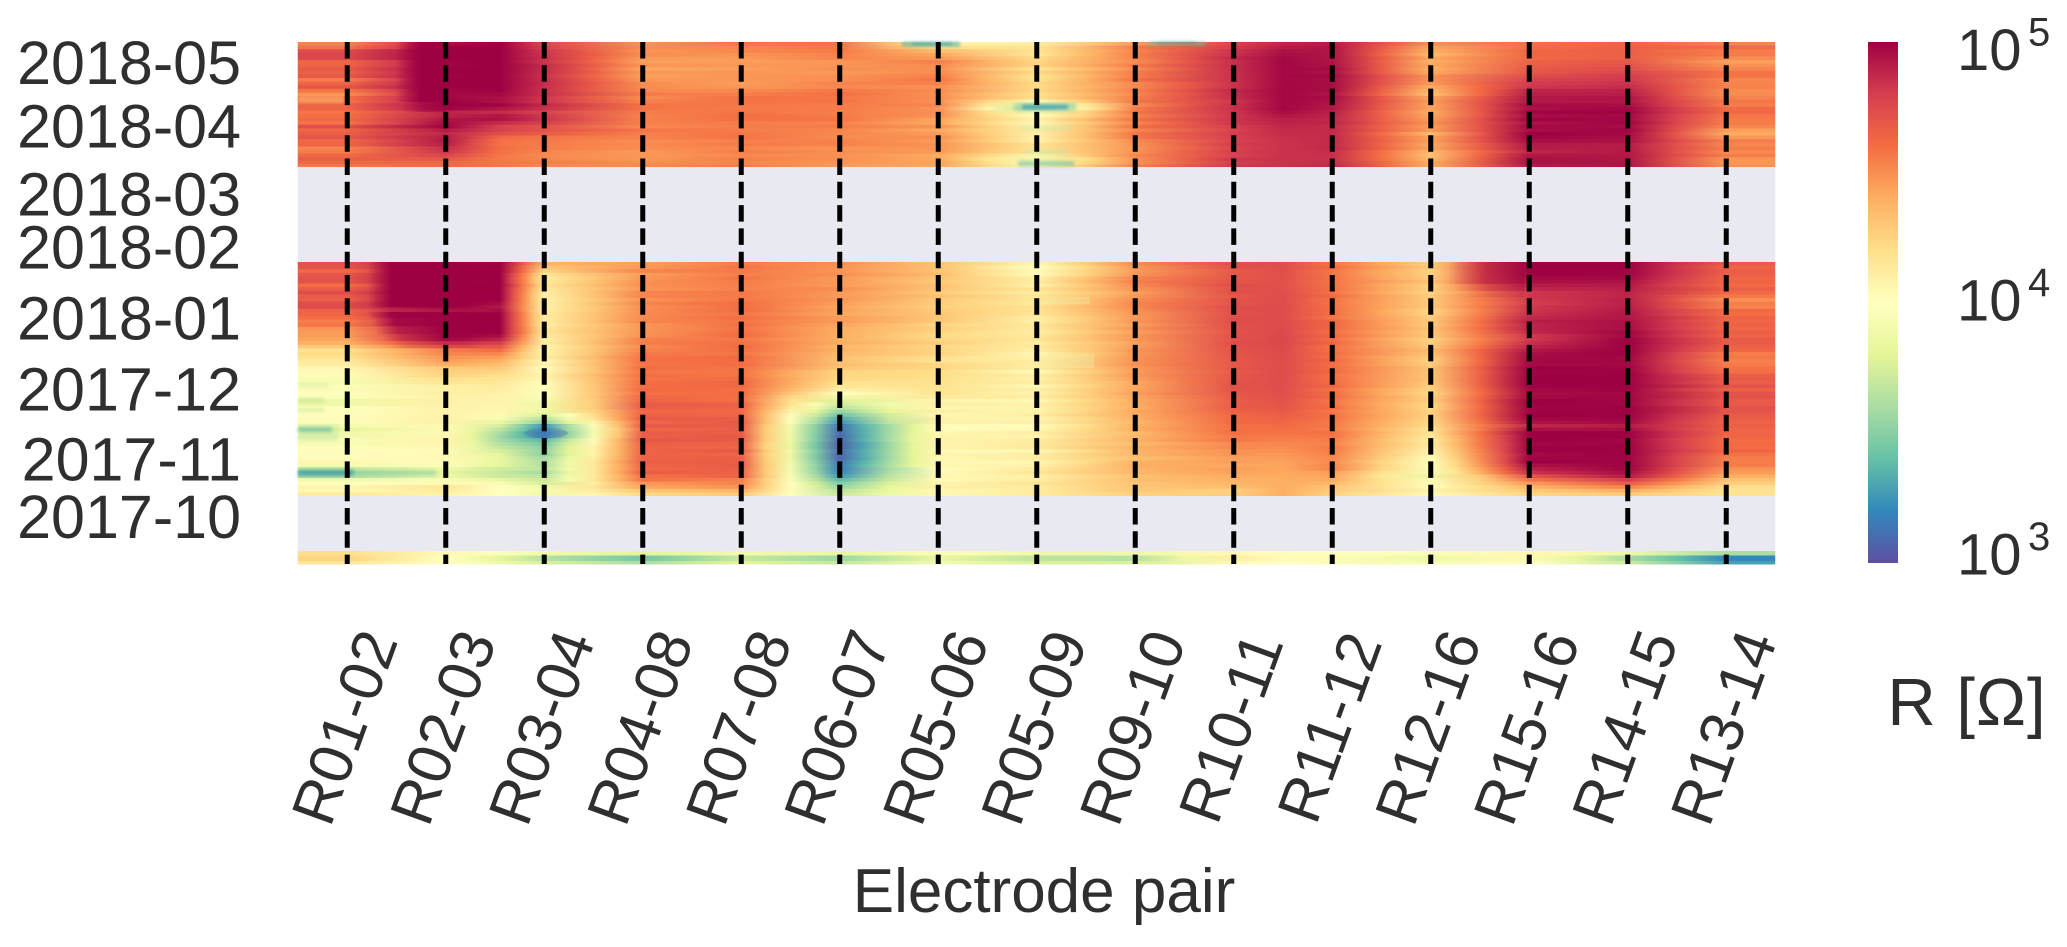  What do you see at coordinates (2039, 283) in the screenshot?
I see `svg-text: 4` at bounding box center [2039, 283].